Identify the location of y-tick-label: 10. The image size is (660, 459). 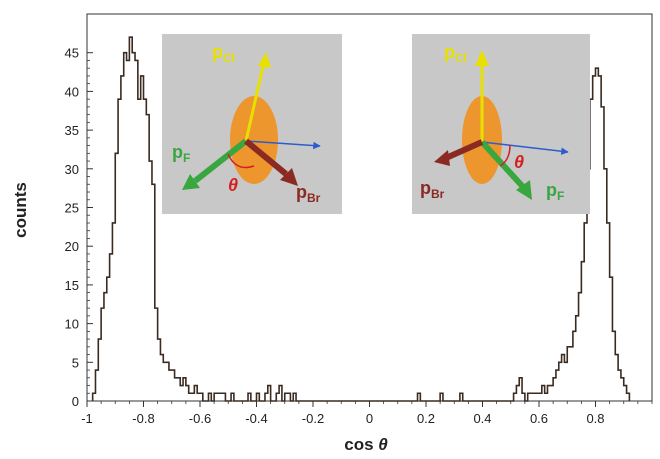
(72, 324).